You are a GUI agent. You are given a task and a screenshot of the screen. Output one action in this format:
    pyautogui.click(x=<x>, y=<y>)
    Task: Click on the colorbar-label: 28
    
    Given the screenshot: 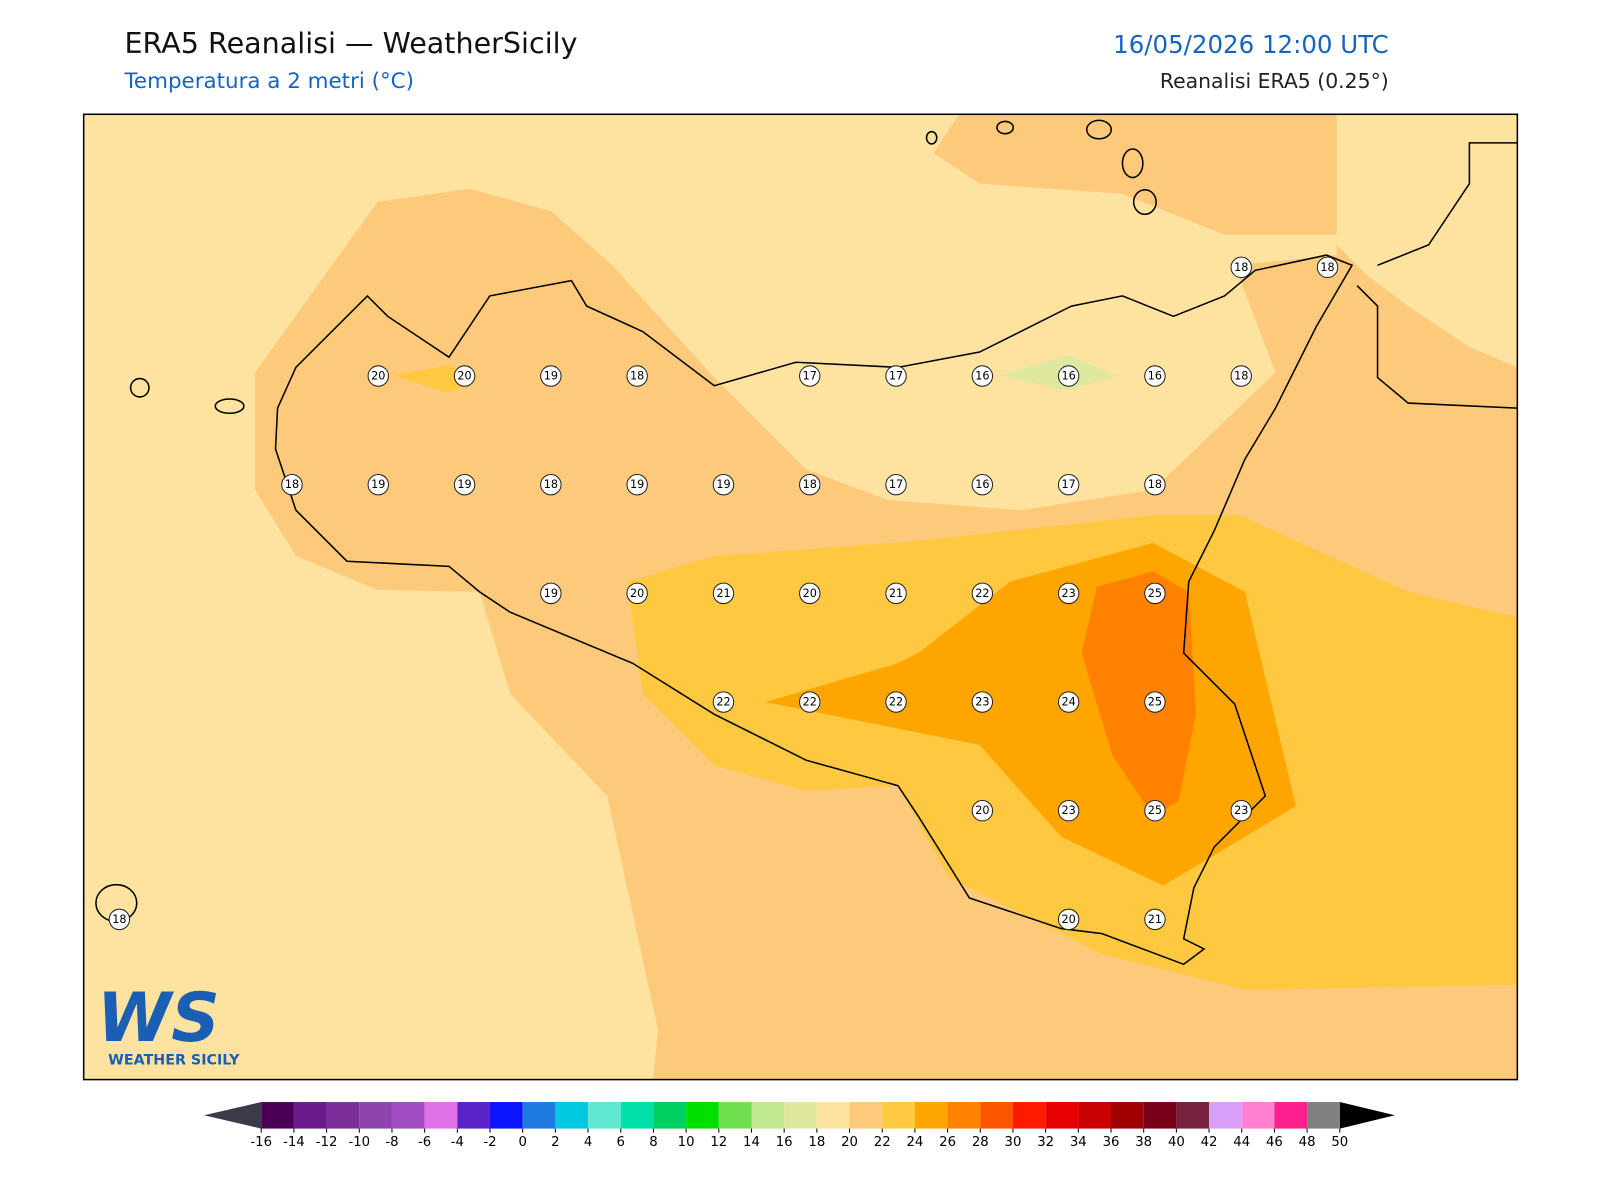 What is the action you would take?
    pyautogui.click(x=980, y=1142)
    